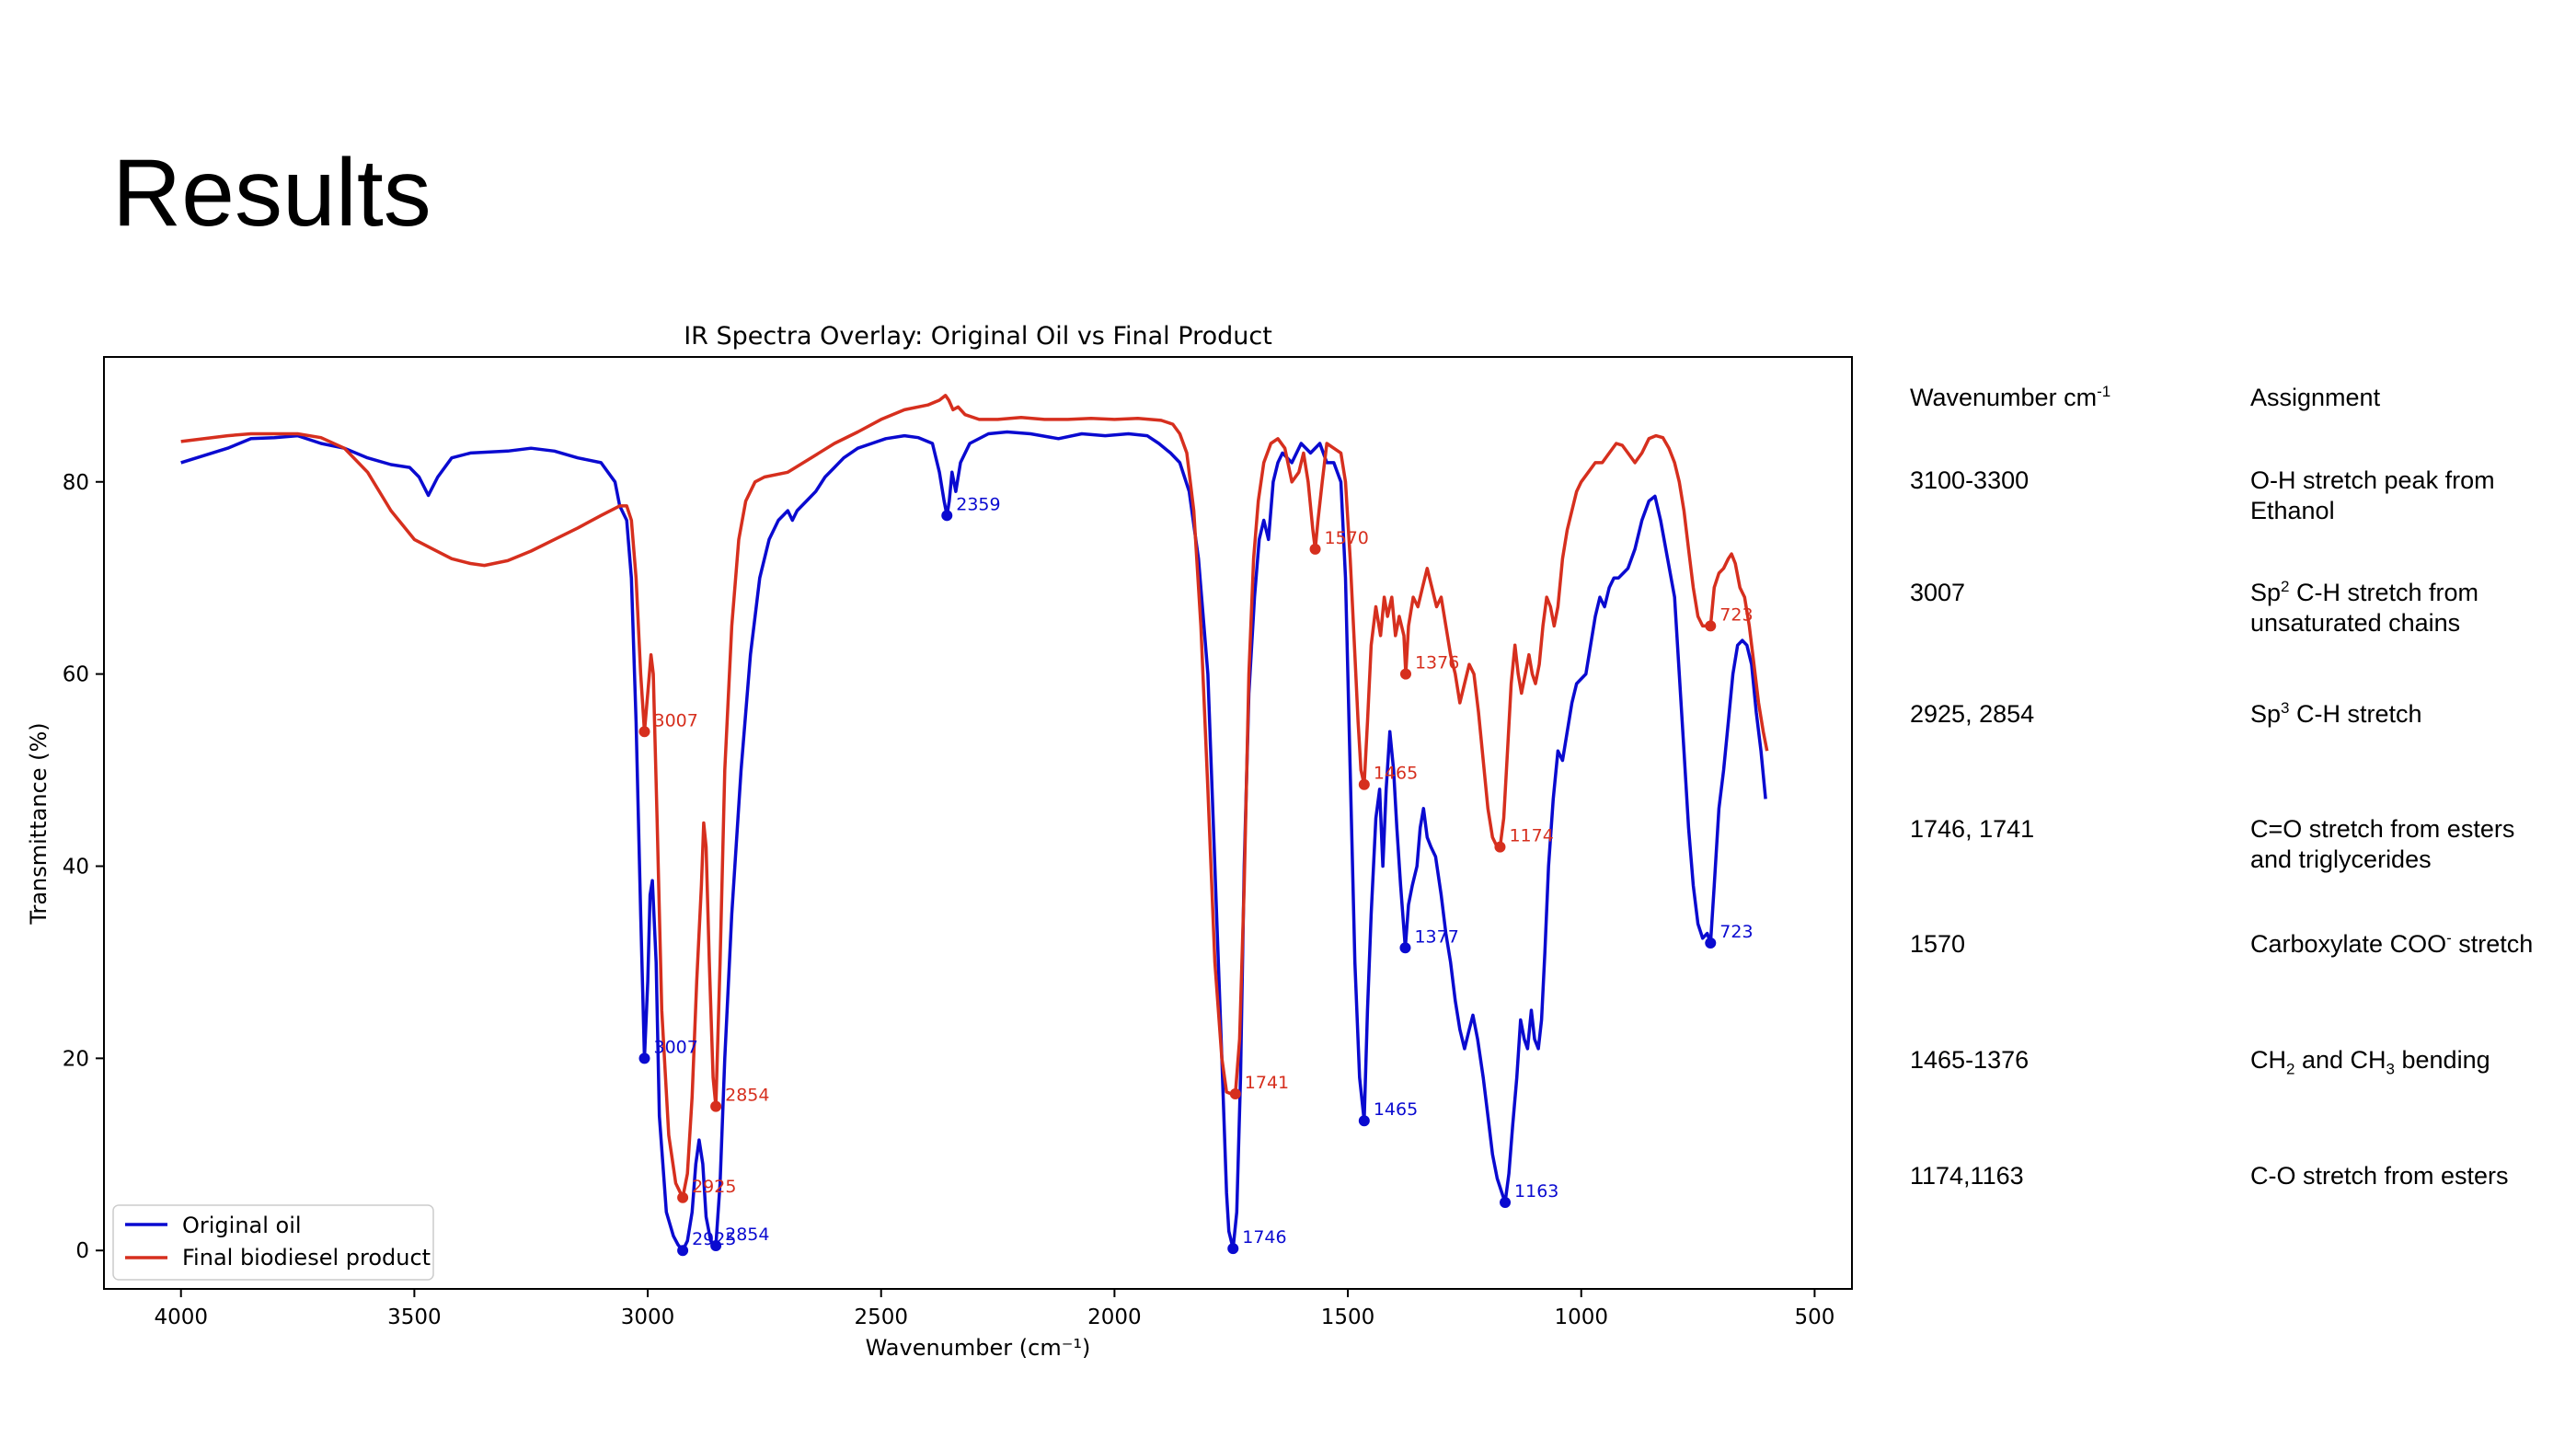 This screenshot has height=1449, width=2576. What do you see at coordinates (414, 1317) in the screenshot?
I see `x-tick-label: 3500` at bounding box center [414, 1317].